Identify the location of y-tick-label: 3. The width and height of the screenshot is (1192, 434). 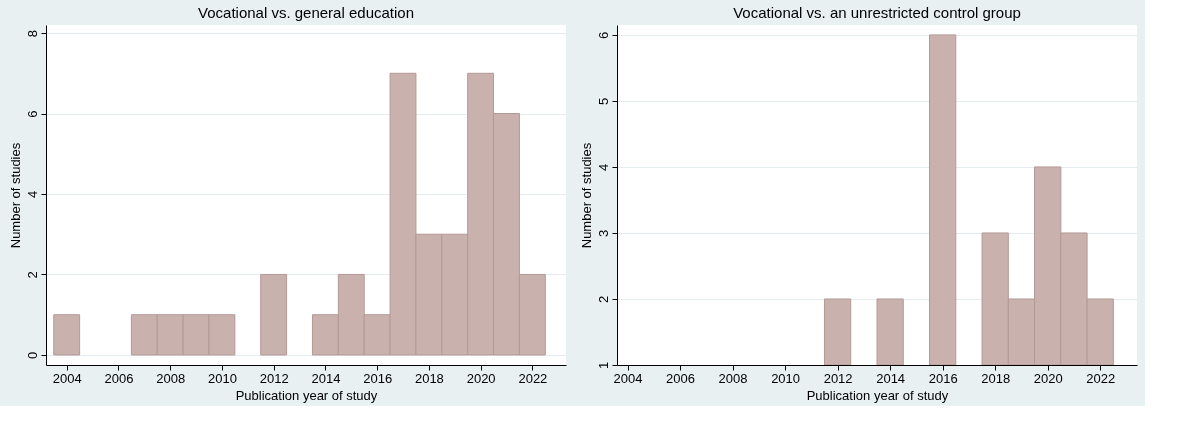
(603, 233).